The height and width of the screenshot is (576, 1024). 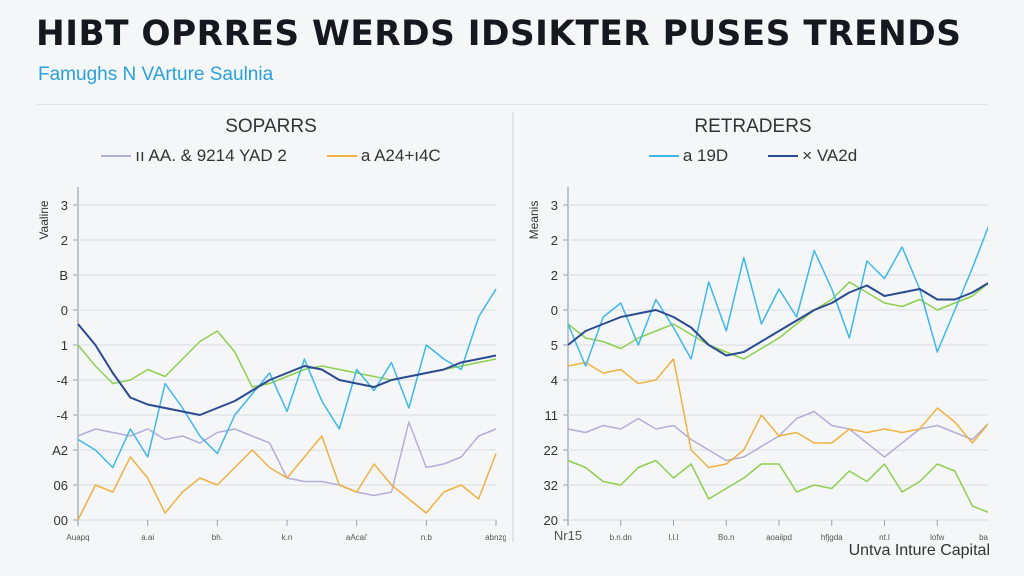 I want to click on x-tick-label: Nr15, so click(x=568, y=535).